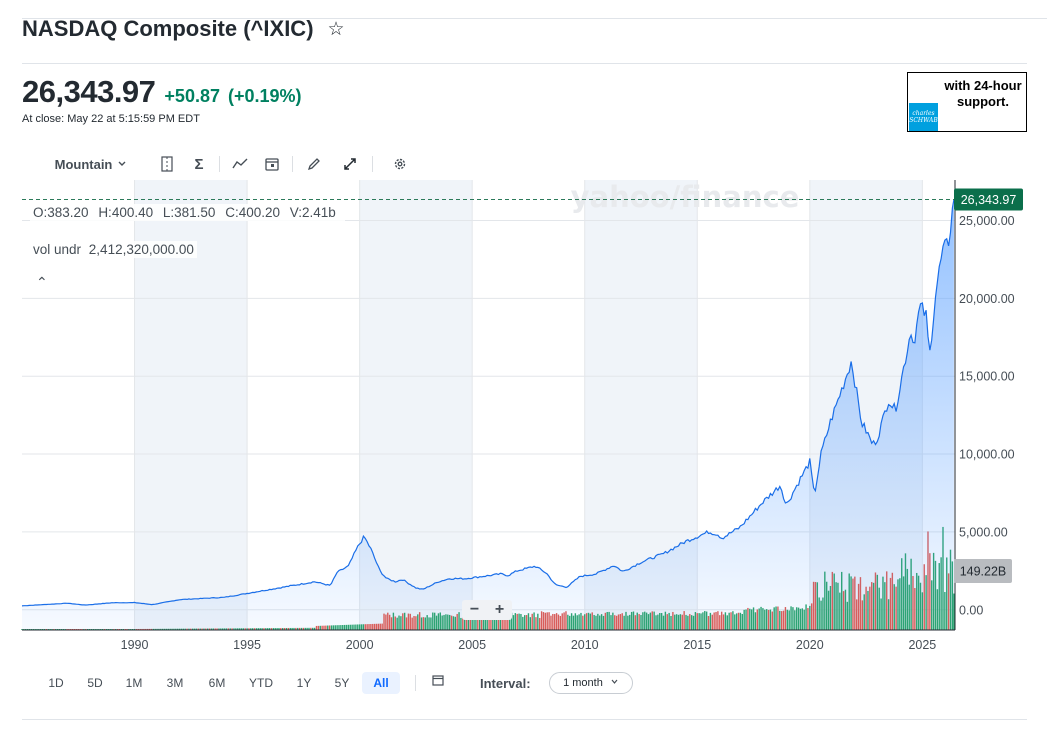 This screenshot has height=729, width=1047. Describe the element at coordinates (524, 719) in the screenshot. I see `bottom-divider` at that location.